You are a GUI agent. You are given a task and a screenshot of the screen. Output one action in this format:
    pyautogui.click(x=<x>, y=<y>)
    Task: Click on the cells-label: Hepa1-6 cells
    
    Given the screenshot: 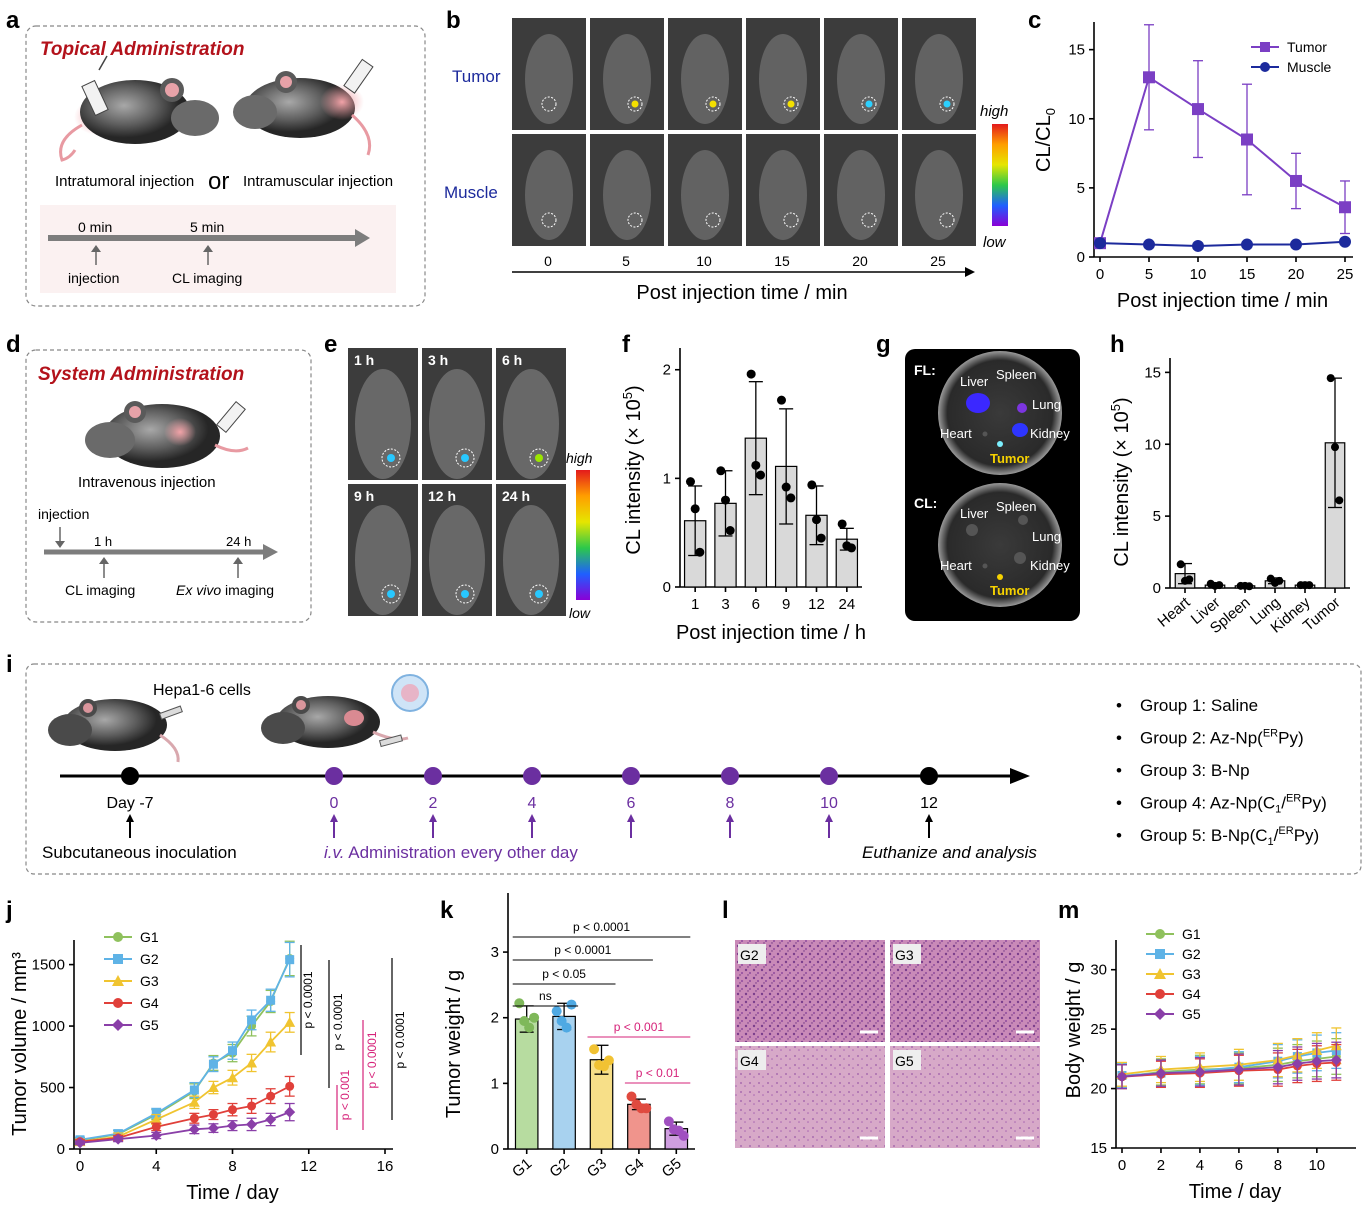 What is the action you would take?
    pyautogui.click(x=202, y=690)
    